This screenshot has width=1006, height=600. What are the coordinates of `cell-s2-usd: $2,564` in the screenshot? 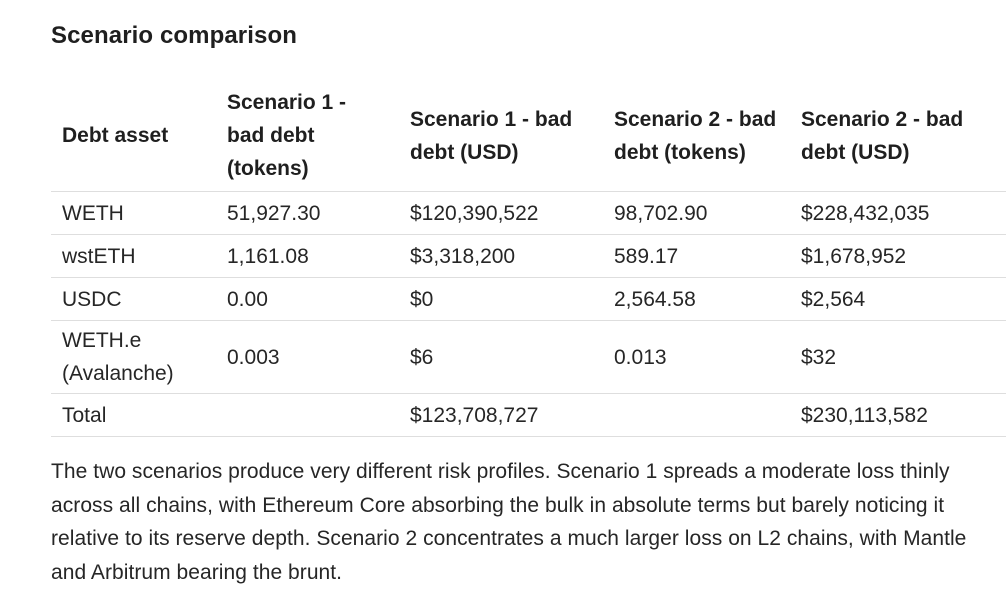 It's located at (898, 299).